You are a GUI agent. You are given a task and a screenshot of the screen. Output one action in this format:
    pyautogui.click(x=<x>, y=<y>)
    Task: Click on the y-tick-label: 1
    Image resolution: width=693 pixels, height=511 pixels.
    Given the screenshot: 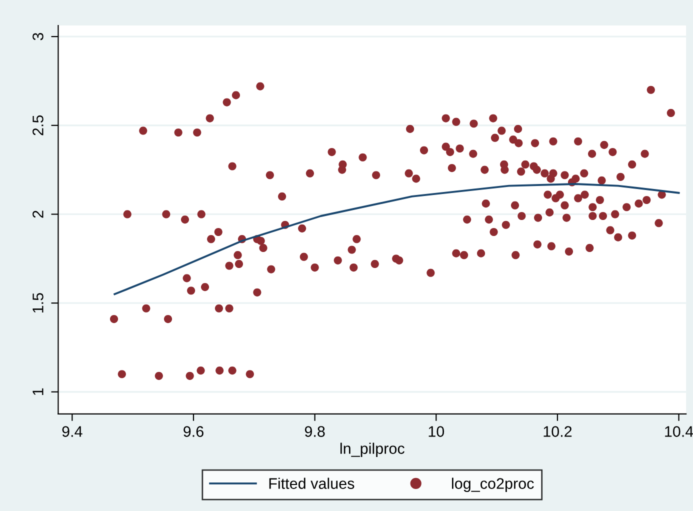 What is the action you would take?
    pyautogui.click(x=38, y=391)
    